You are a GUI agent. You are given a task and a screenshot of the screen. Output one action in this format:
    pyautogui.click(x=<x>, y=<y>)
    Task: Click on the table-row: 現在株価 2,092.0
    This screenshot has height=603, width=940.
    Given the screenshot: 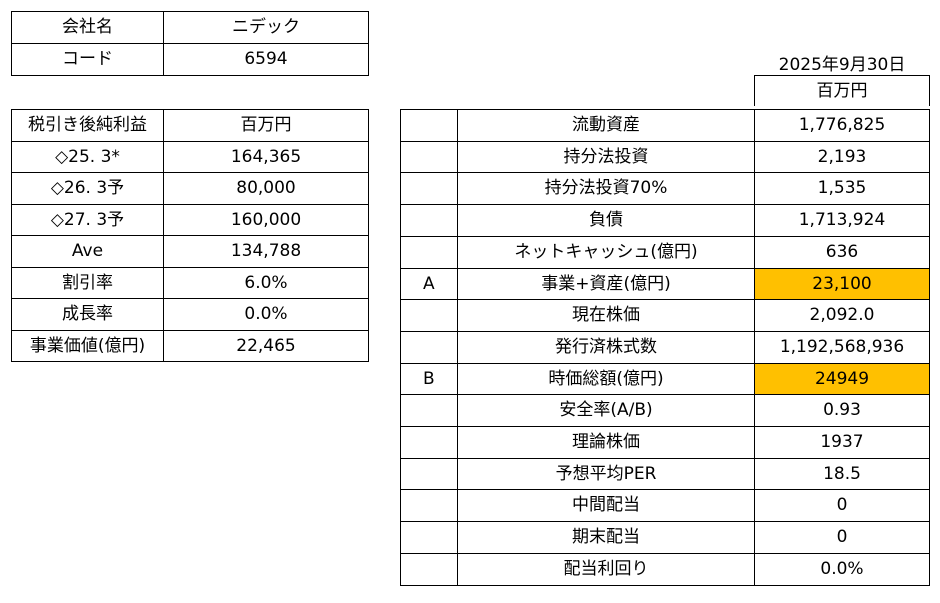 What is the action you would take?
    pyautogui.click(x=665, y=315)
    